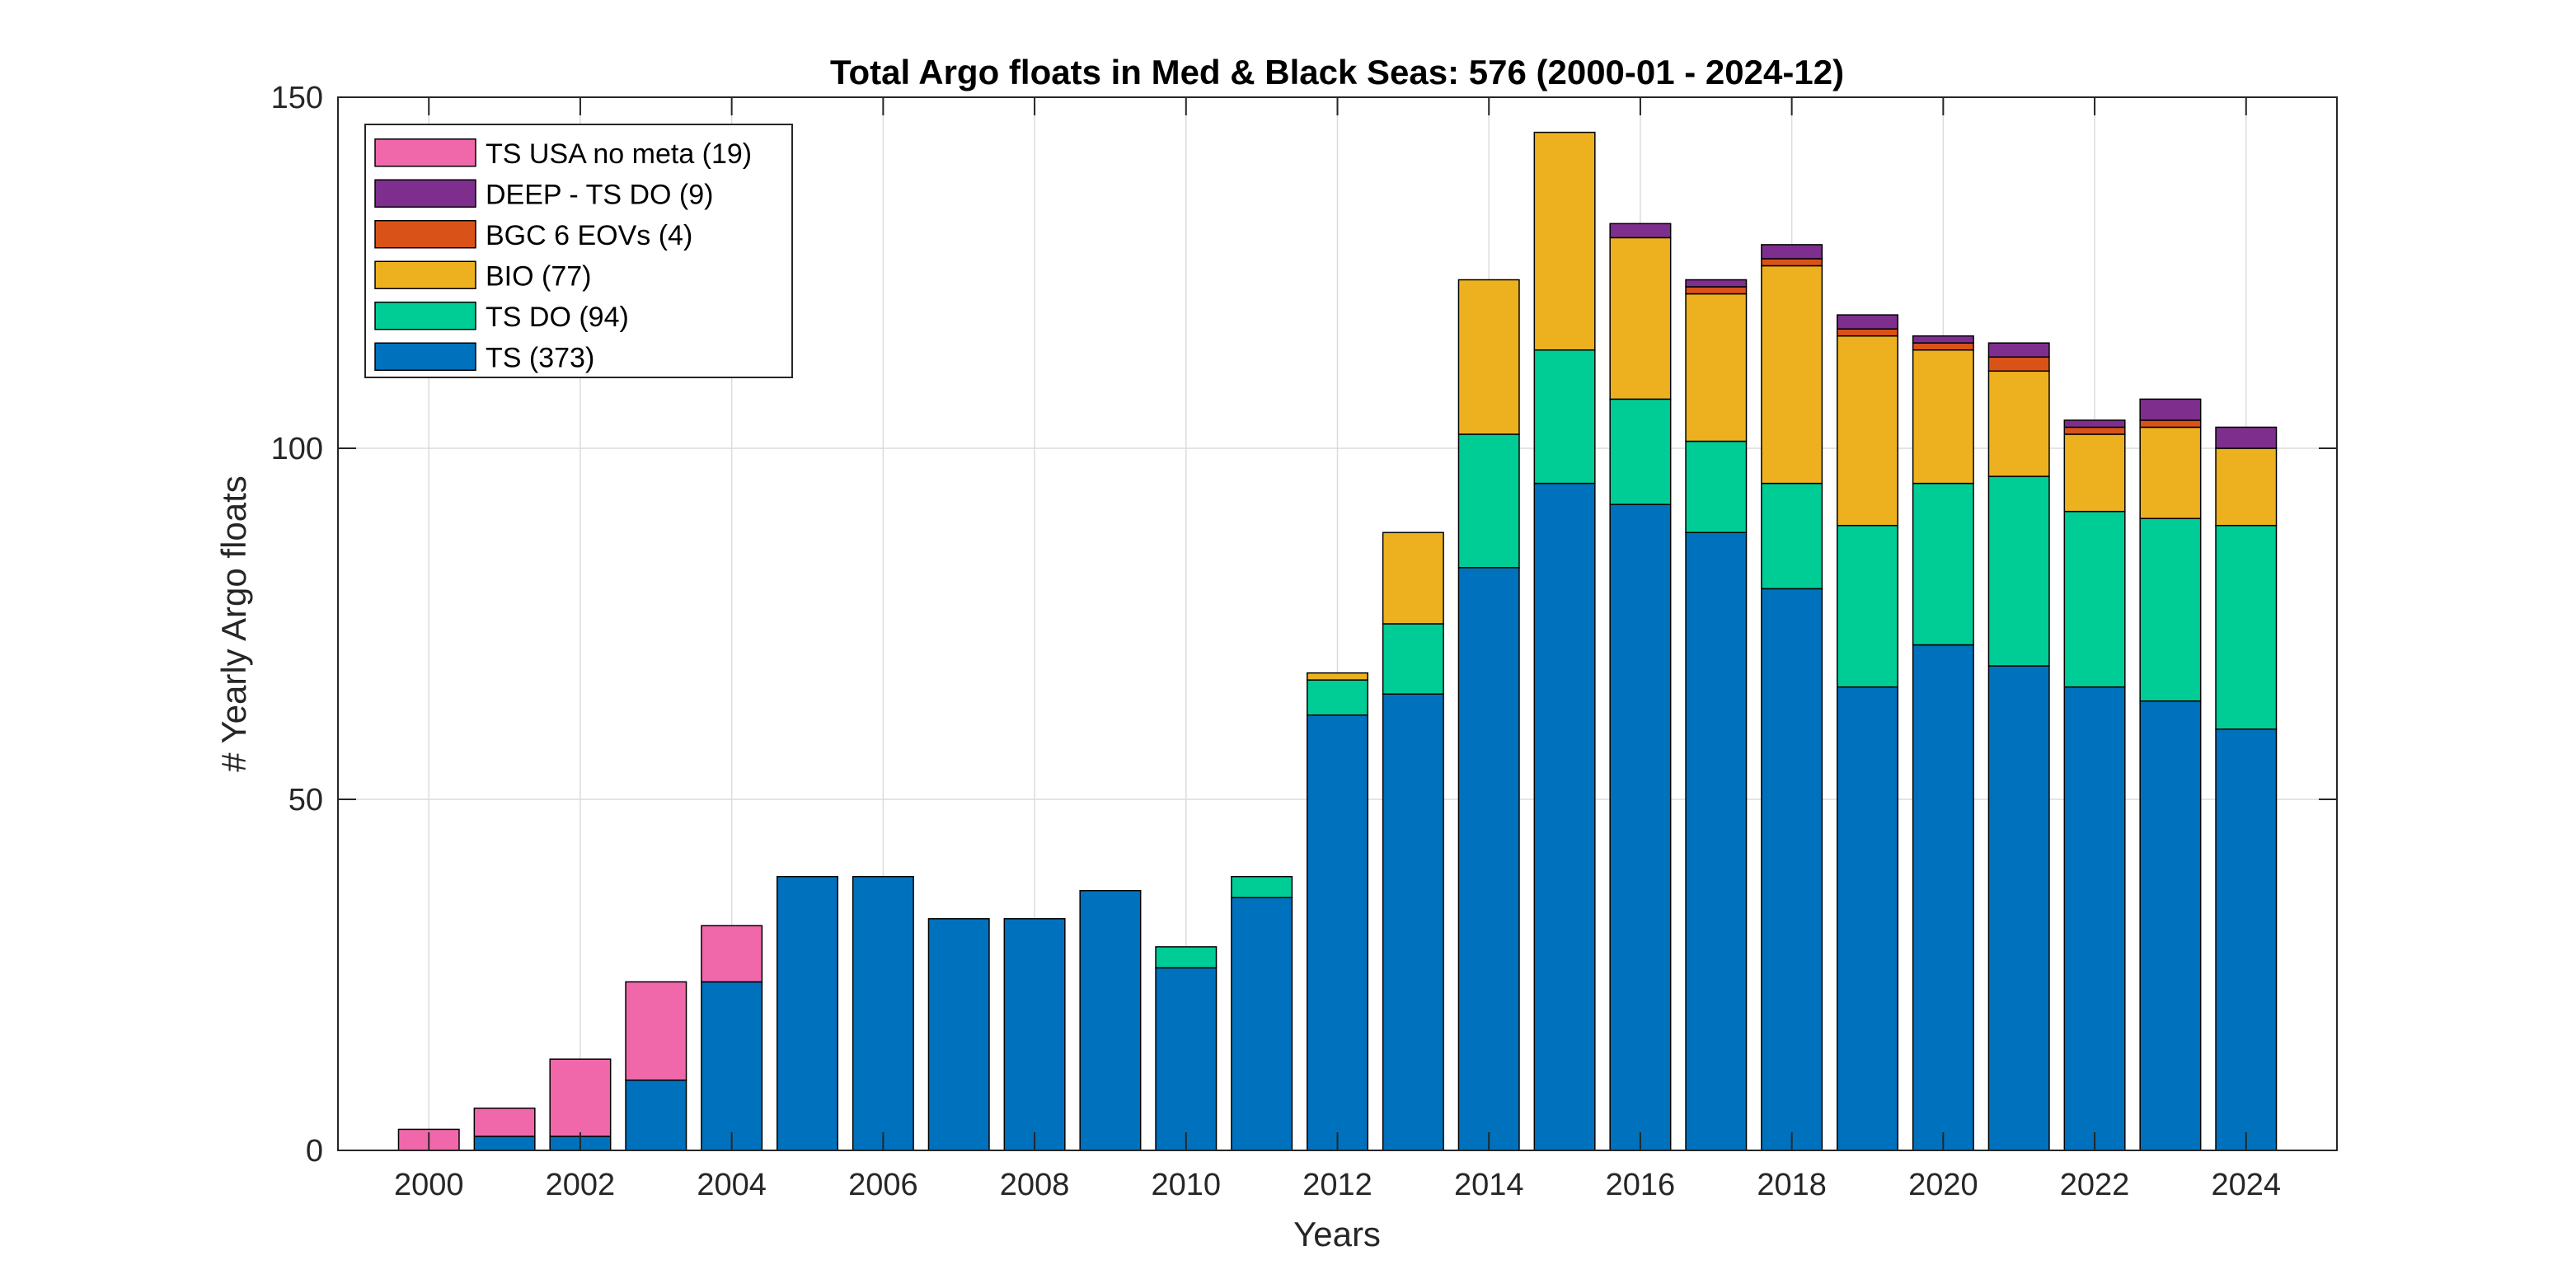 This screenshot has width=2576, height=1288. What do you see at coordinates (581, 1185) in the screenshot?
I see `x-tick-label: 2002` at bounding box center [581, 1185].